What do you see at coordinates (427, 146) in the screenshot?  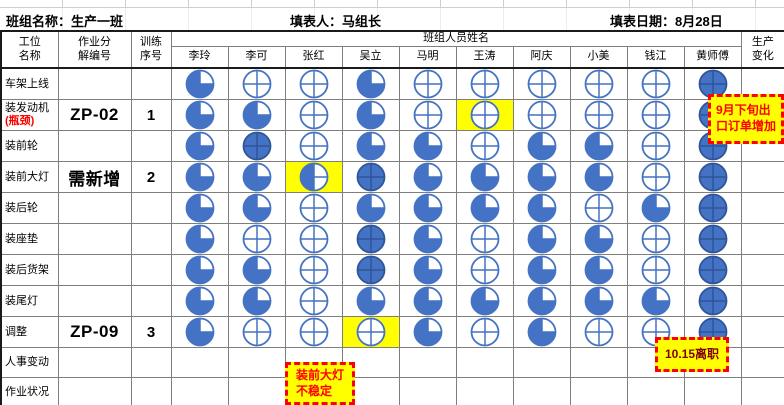 I see `skill-cell-r2-c4` at bounding box center [427, 146].